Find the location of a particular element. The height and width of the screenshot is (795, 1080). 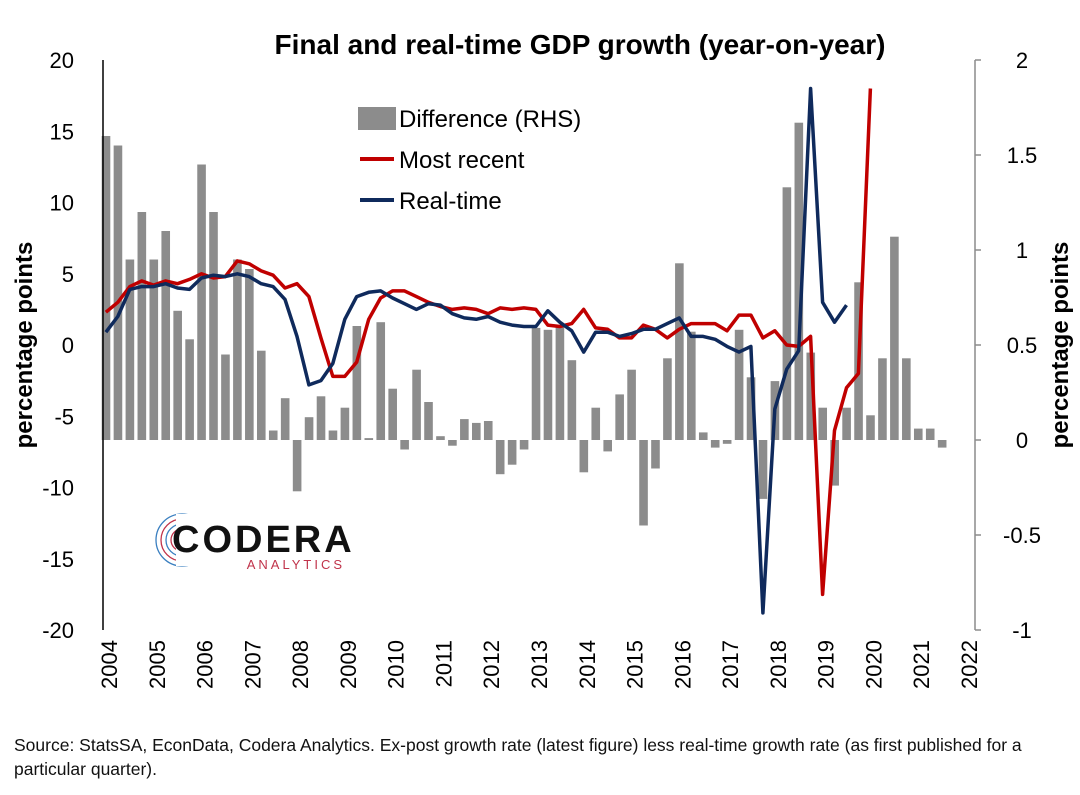

x-tick-label: 2013 is located at coordinates (539, 664).